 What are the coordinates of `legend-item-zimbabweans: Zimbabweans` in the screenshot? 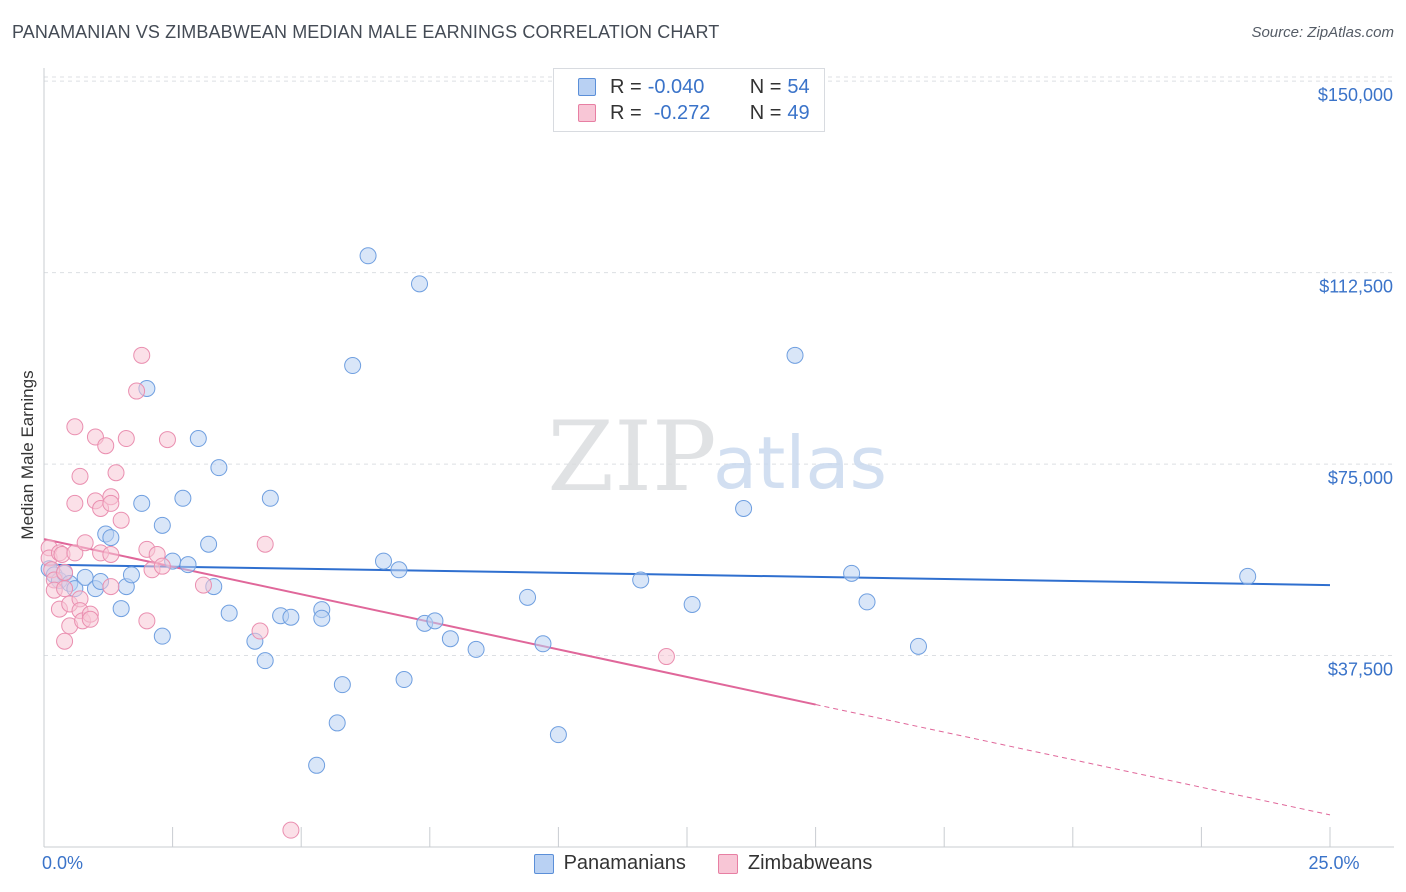 It's located at (795, 863).